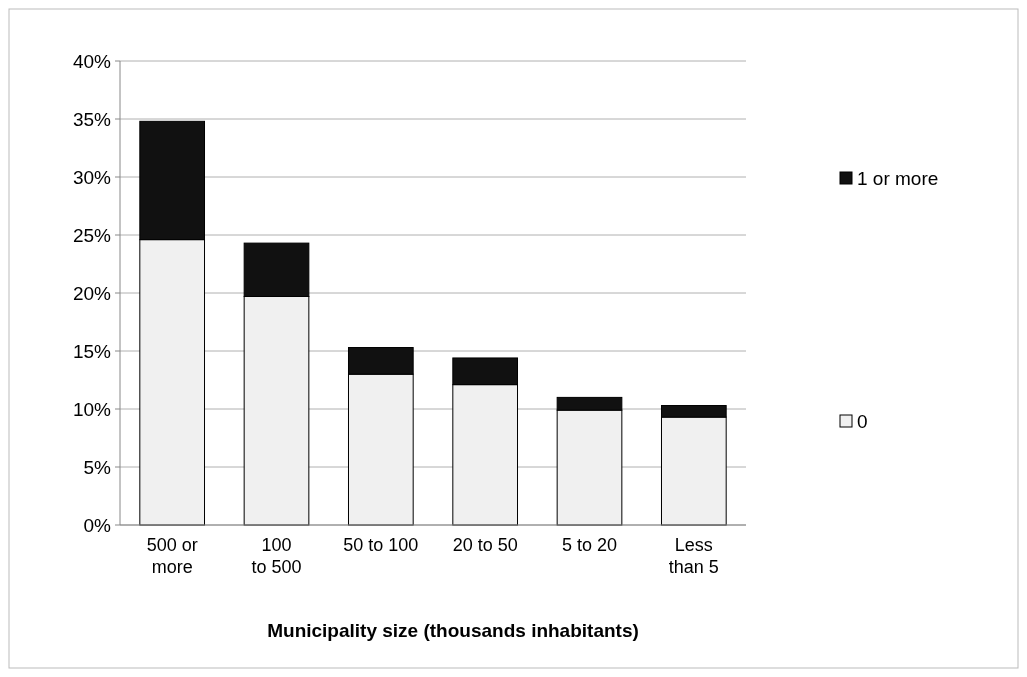 This screenshot has width=1027, height=677. Describe the element at coordinates (97, 525) in the screenshot. I see `y-tick-label: 0%` at that location.